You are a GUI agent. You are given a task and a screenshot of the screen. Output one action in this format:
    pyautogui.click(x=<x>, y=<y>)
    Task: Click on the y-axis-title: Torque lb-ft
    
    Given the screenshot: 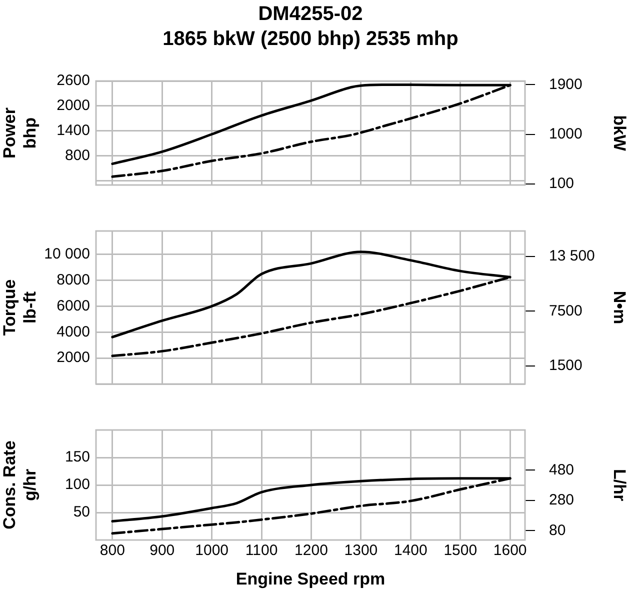 What is the action you would take?
    pyautogui.click(x=20, y=307)
    